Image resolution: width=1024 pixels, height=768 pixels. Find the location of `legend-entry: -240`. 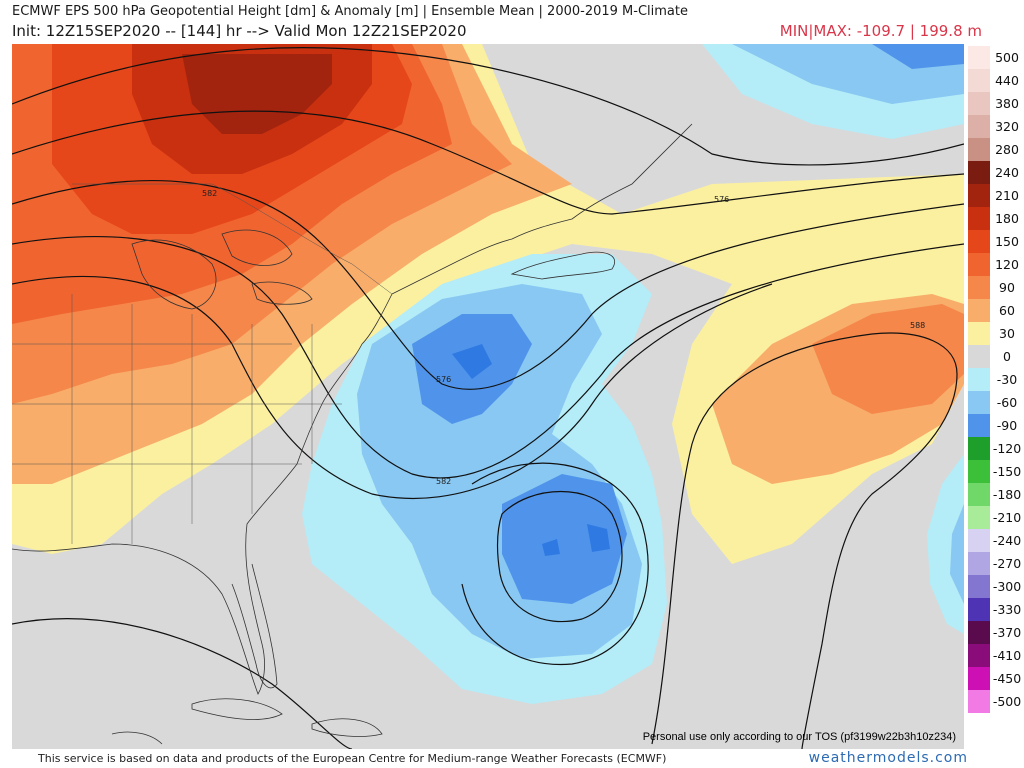

legend-entry: -240 is located at coordinates (995, 540).